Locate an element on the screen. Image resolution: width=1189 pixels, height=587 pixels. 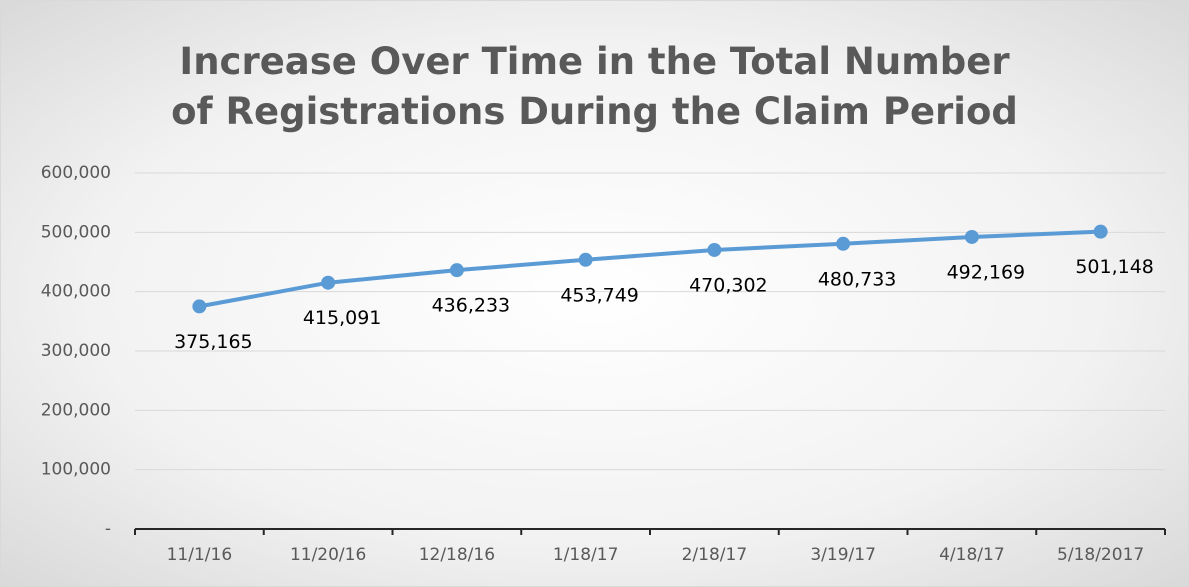
x-tick-label: 11/1/16 is located at coordinates (200, 555).